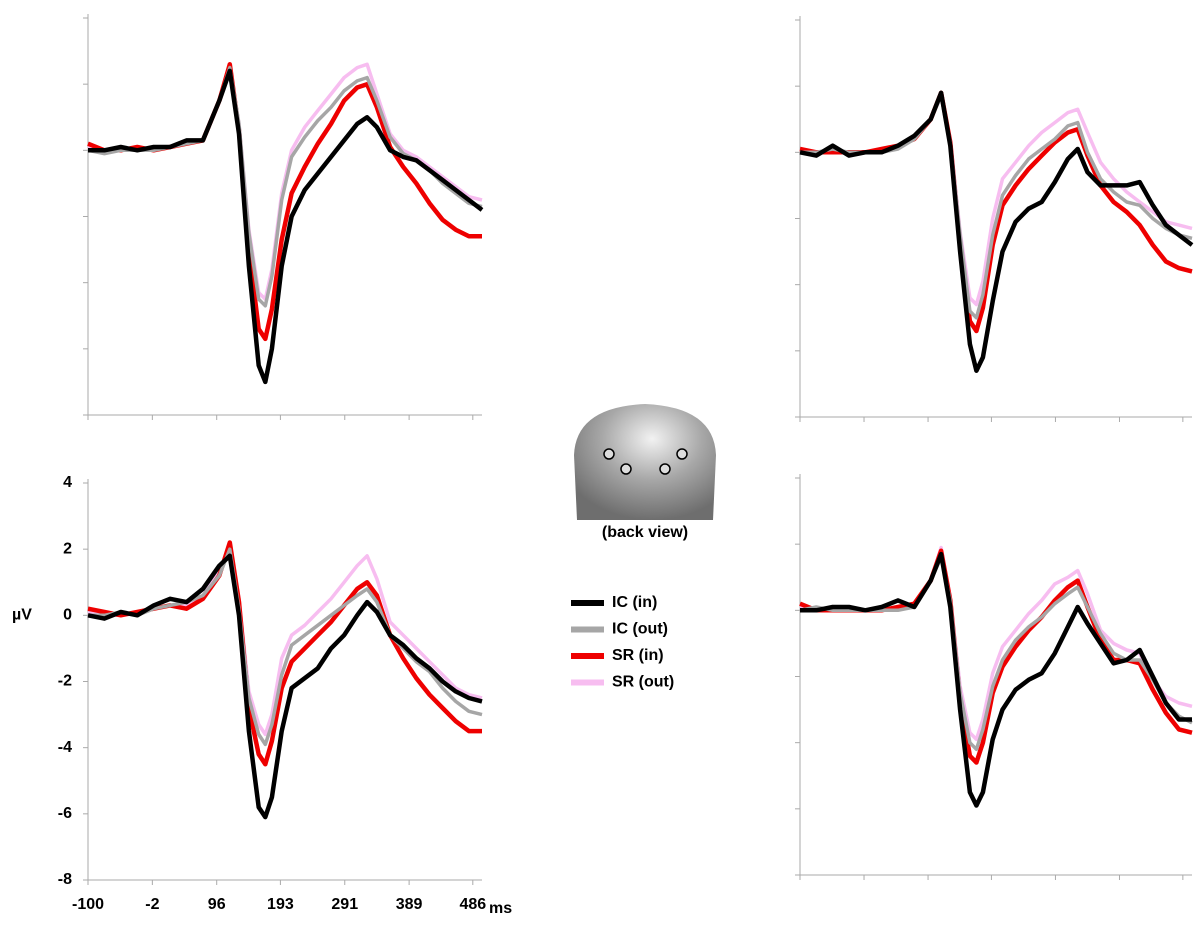 The height and width of the screenshot is (928, 1194). What do you see at coordinates (152, 904) in the screenshot?
I see `x-tick-label: -2` at bounding box center [152, 904].